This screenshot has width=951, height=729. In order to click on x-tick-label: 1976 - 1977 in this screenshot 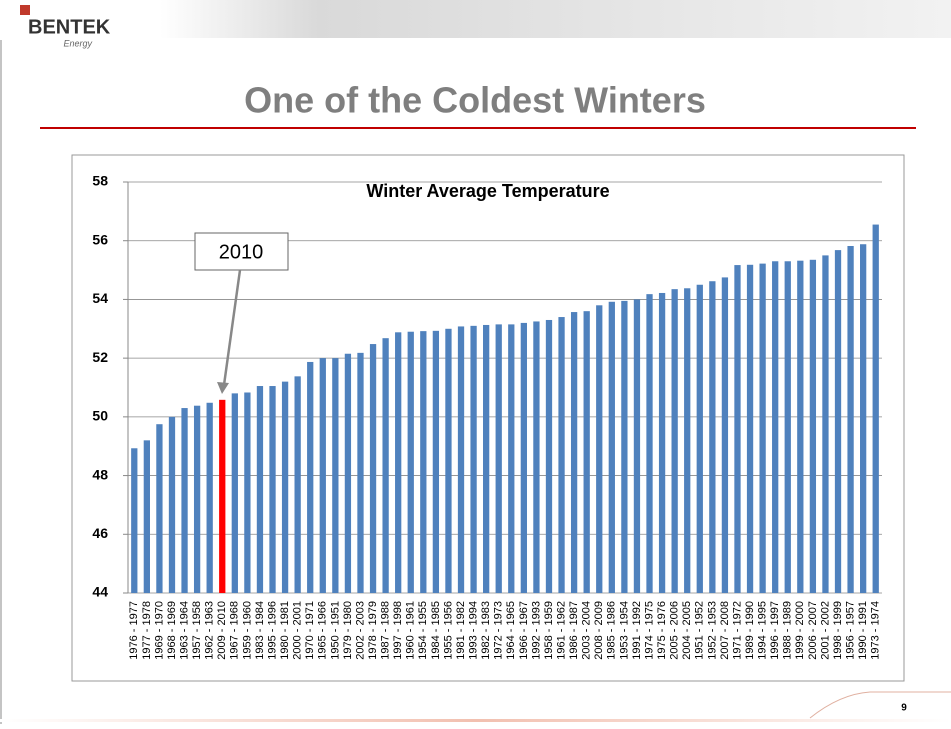, I will do `click(134, 630)`.